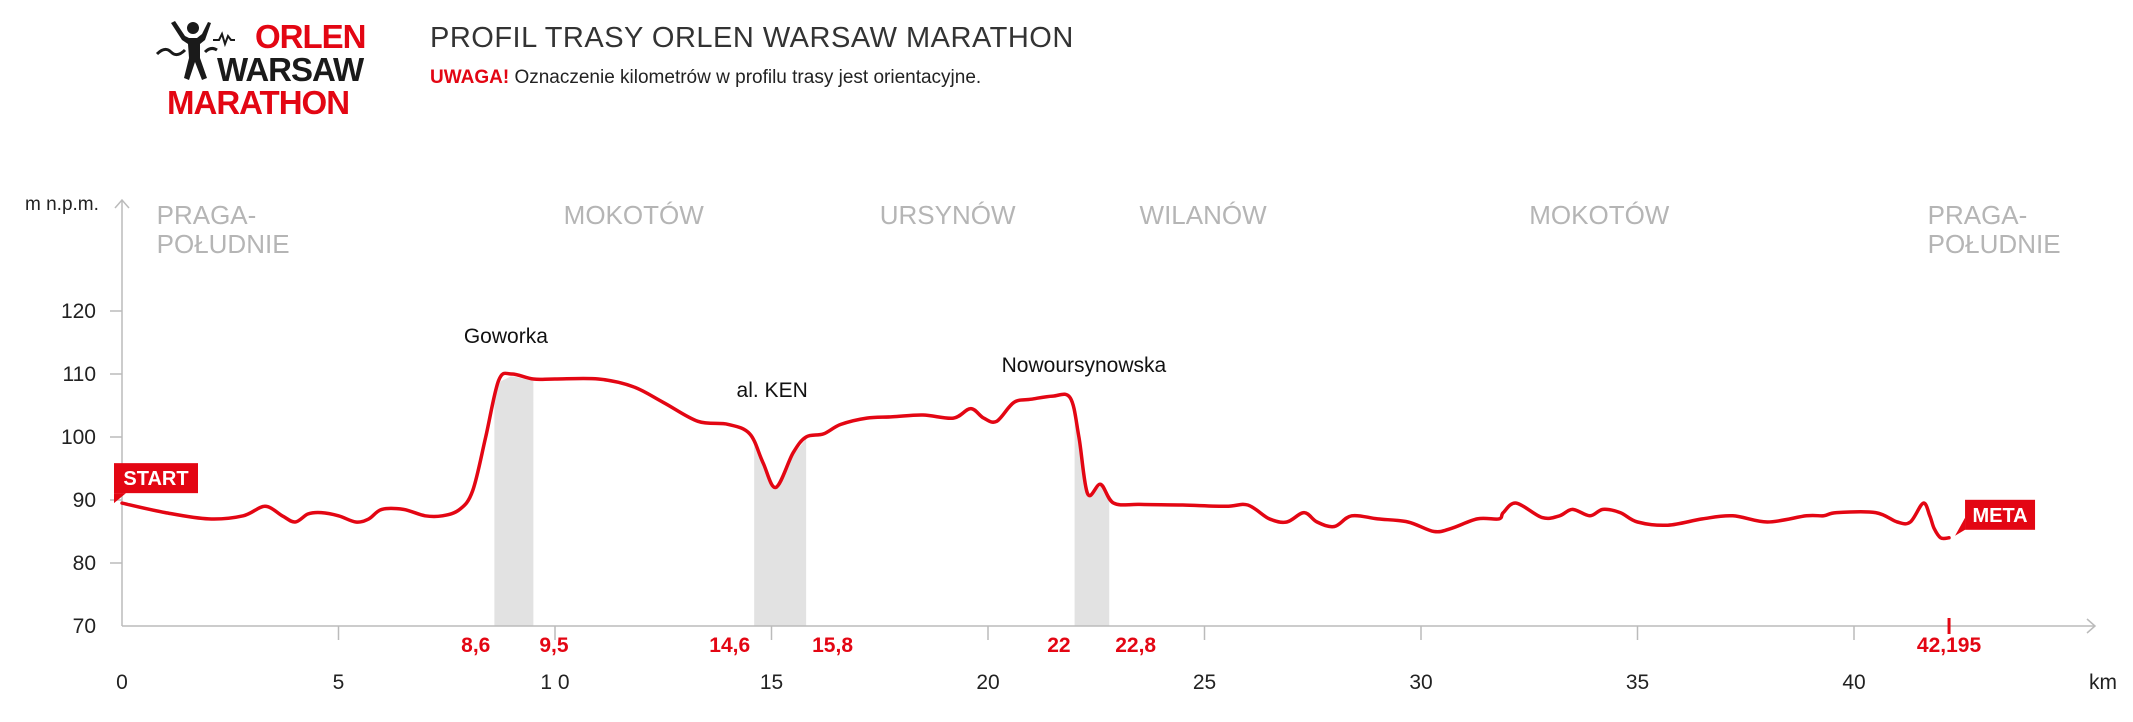  I want to click on start-finish-markers: START META, so click(1075, 499).